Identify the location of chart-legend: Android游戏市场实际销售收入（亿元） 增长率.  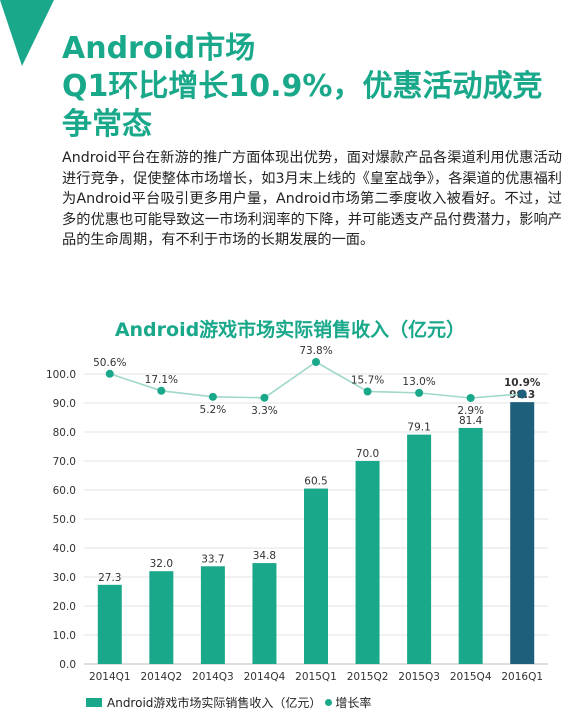
(228, 702).